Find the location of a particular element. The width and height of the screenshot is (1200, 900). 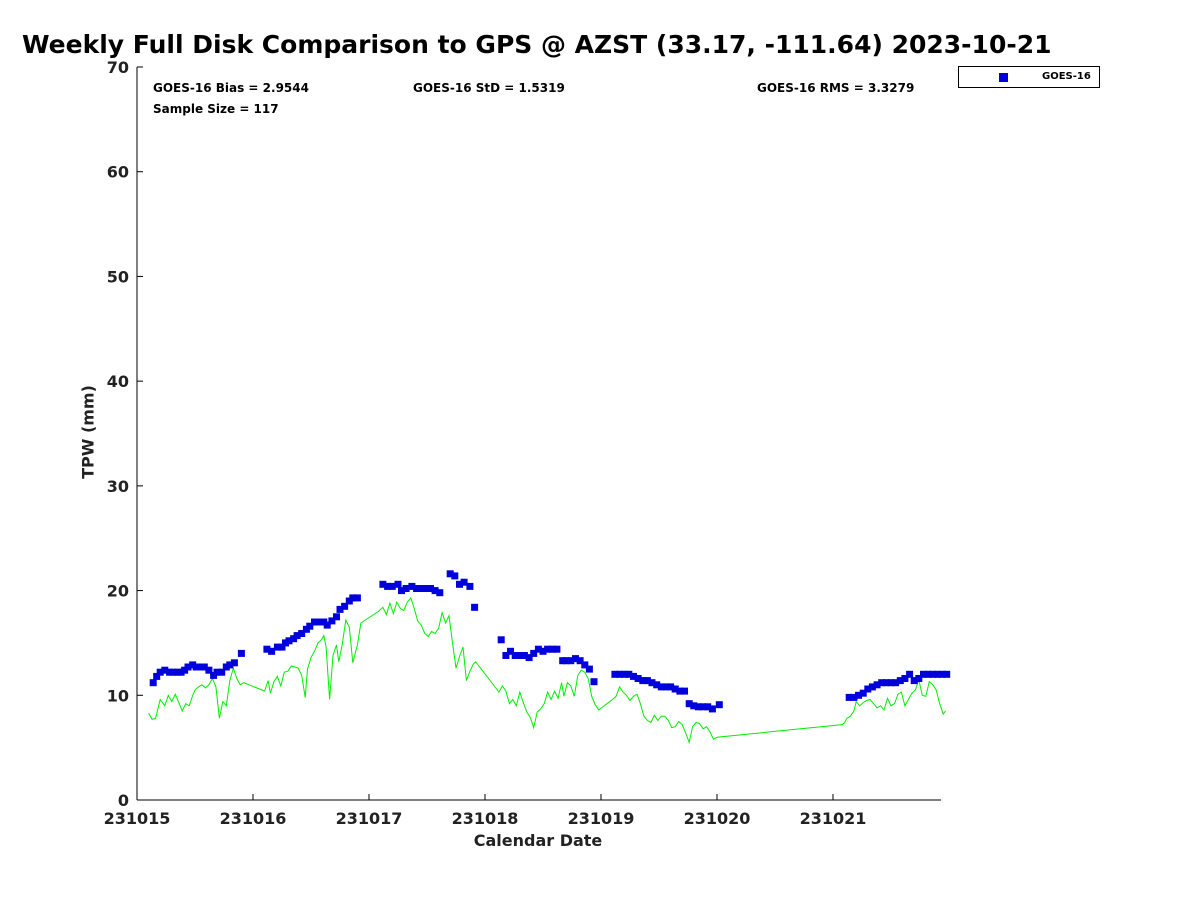

x-axis-label: Calendar Date is located at coordinates (538, 840).